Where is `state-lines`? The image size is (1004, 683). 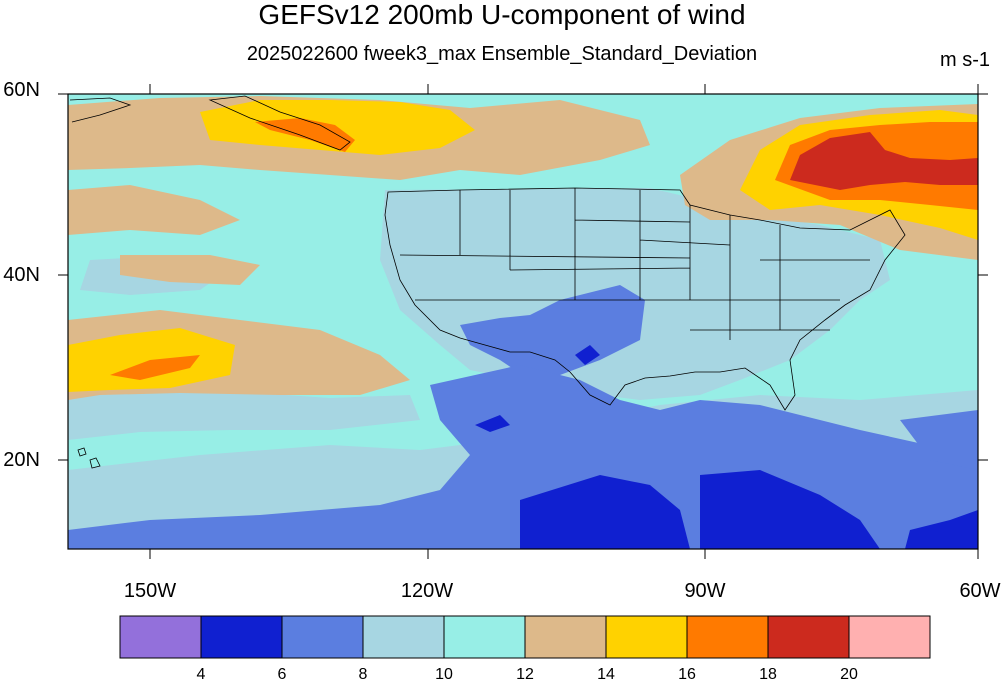
state-lines is located at coordinates (634, 264).